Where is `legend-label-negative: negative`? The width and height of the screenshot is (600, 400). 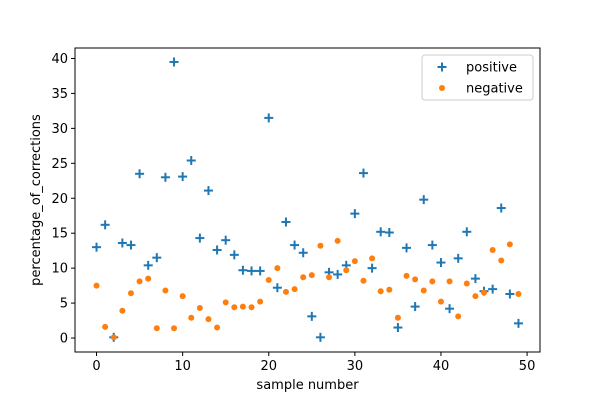
legend-label-negative: negative is located at coordinates (494, 89).